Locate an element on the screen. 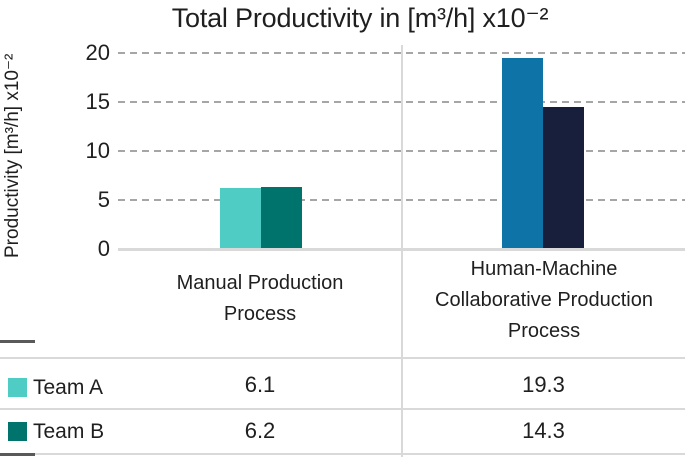 The width and height of the screenshot is (685, 457). category-label-manual: Manual Production Process is located at coordinates (260, 298).